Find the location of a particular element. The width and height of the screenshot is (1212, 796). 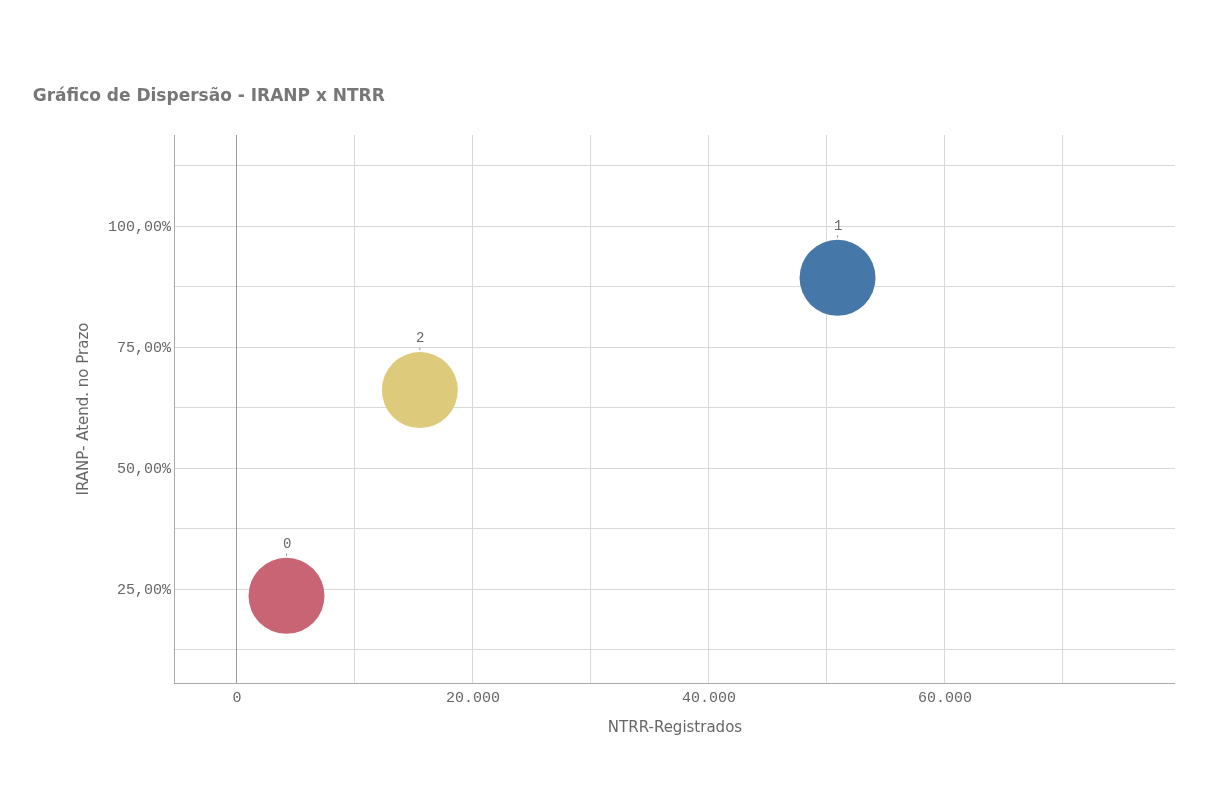

x-tick-label: 0 is located at coordinates (237, 698).